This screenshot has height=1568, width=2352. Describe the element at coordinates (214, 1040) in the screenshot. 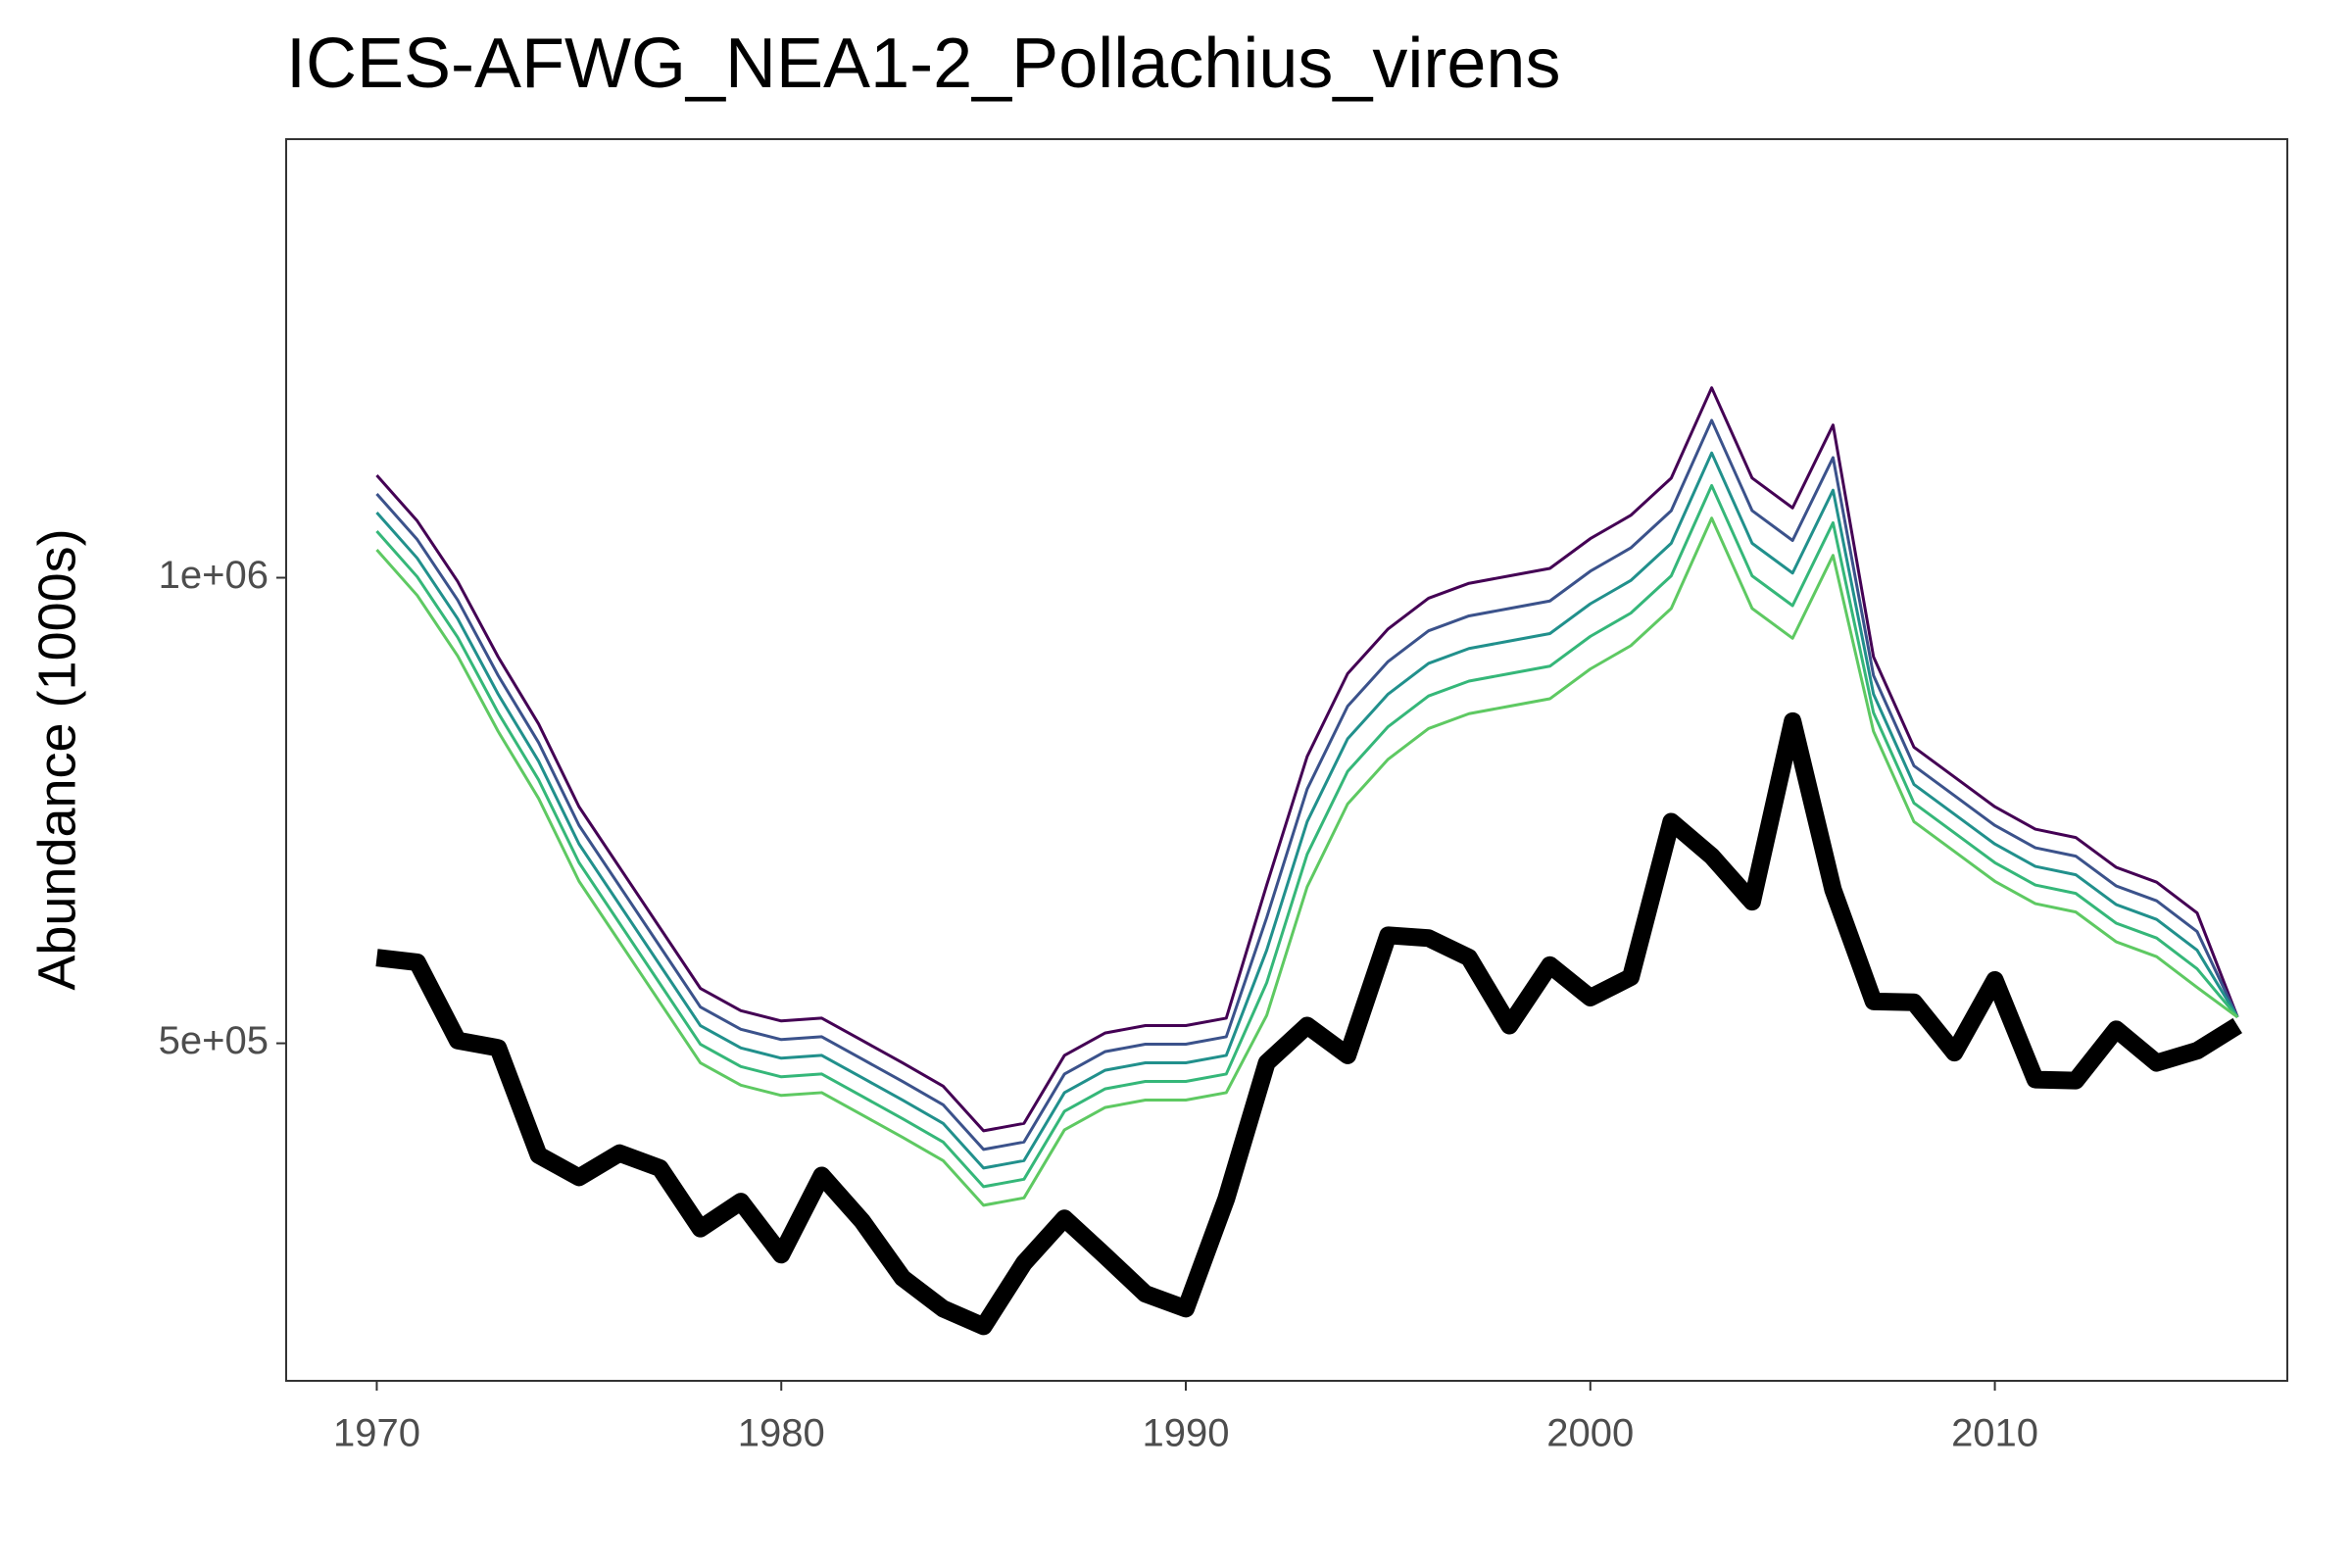

I see `y-tick-label: 5e+05` at that location.